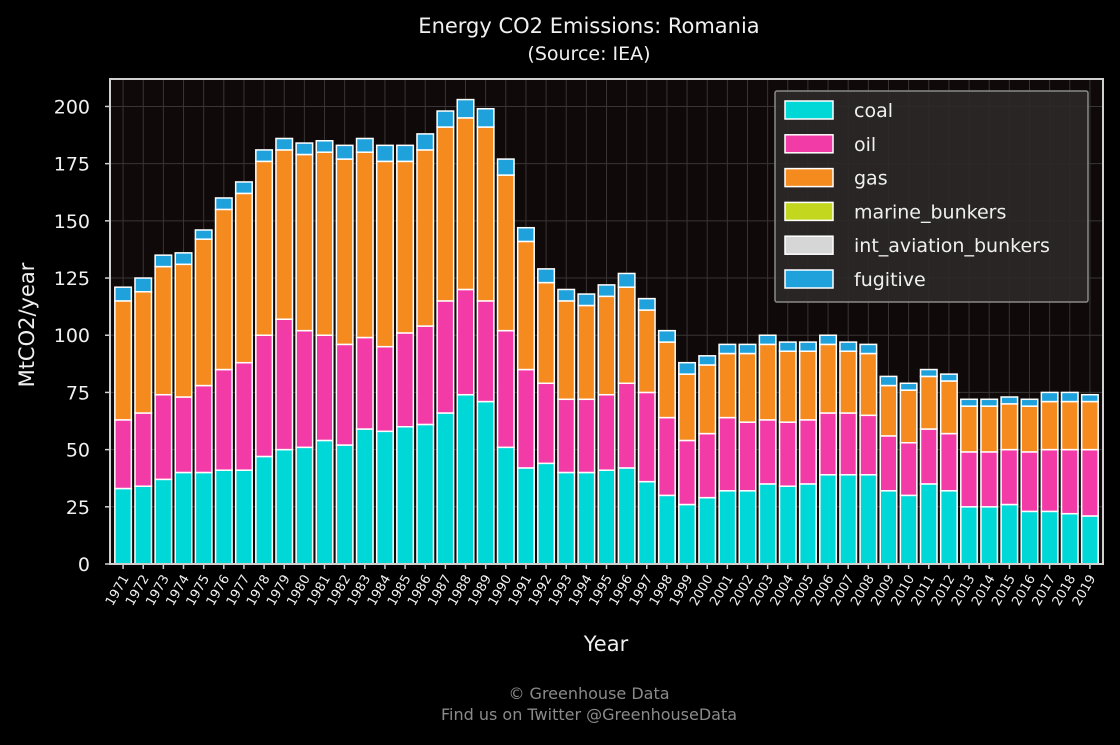 The width and height of the screenshot is (1120, 745). I want to click on bar-oil-2013, so click(969, 479).